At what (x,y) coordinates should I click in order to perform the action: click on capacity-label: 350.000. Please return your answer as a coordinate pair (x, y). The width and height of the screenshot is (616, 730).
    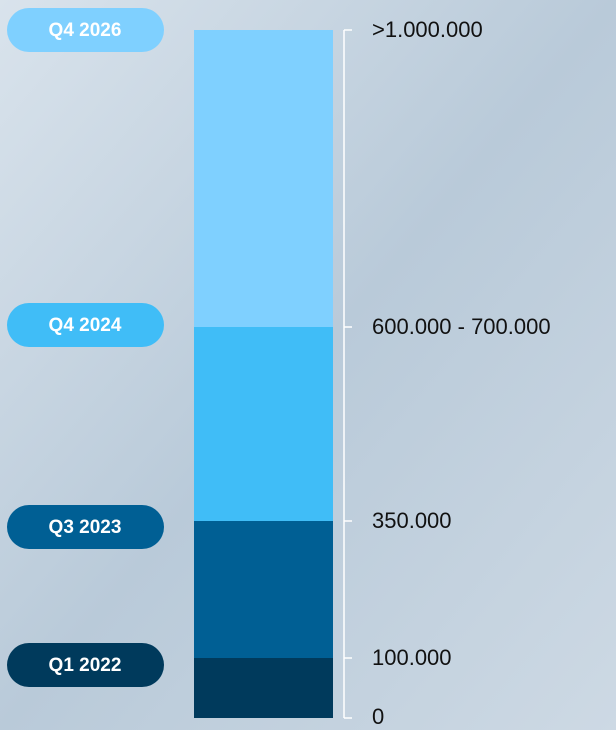
    Looking at the image, I should click on (412, 520).